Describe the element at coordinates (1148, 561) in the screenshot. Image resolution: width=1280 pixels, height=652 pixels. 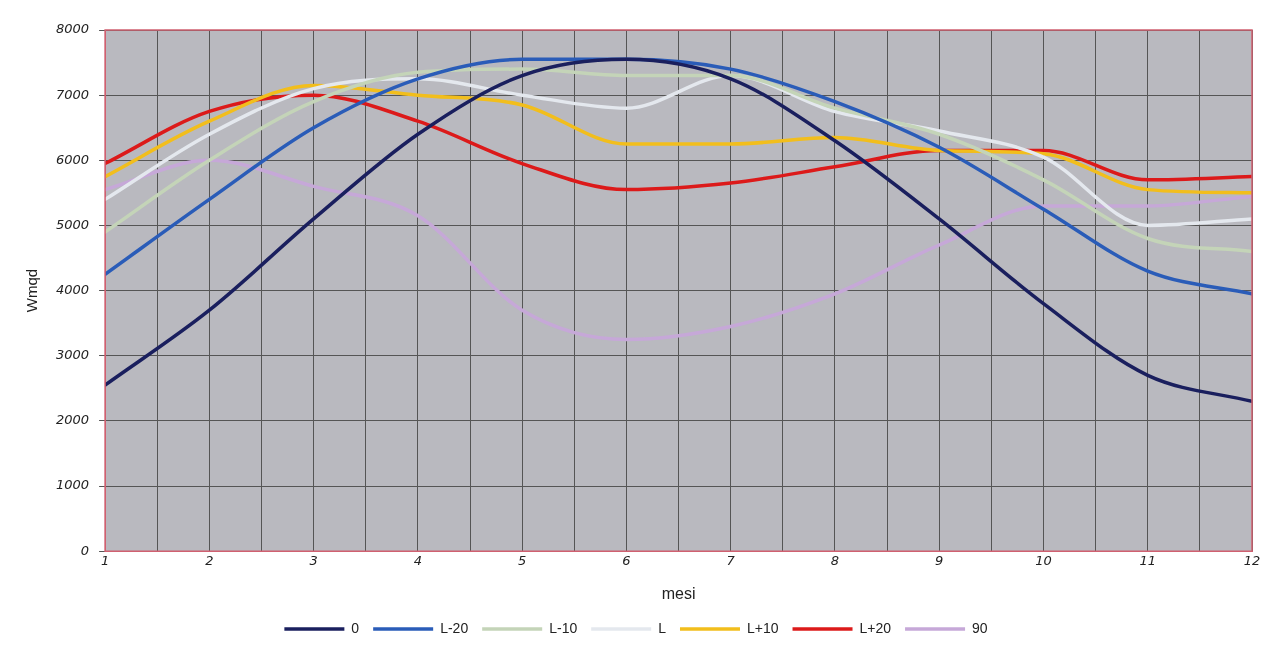
I see `x-tick-label: 11` at that location.